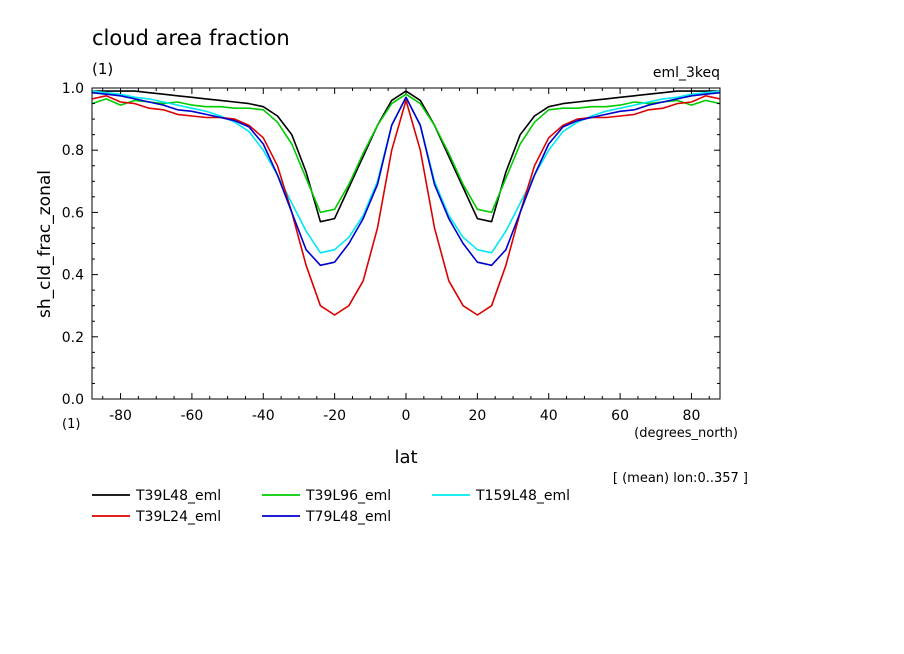 This screenshot has width=904, height=654. What do you see at coordinates (71, 424) in the screenshot?
I see `y-axis-units: (1)` at bounding box center [71, 424].